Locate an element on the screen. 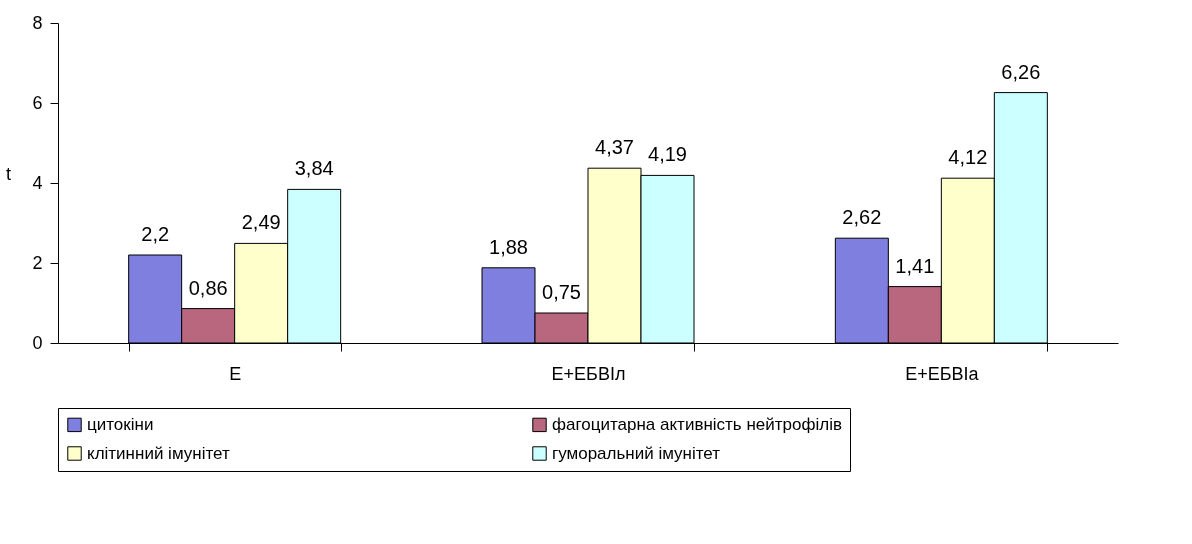 The image size is (1192, 544). data-label: 4,12 is located at coordinates (968, 157).